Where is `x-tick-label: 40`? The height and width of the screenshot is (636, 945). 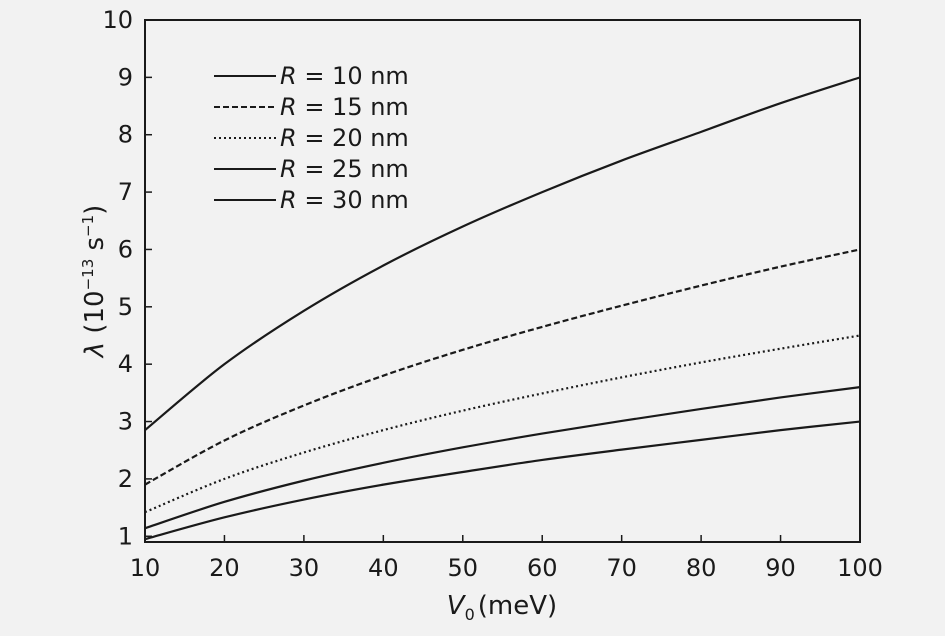 x-tick-label: 40 is located at coordinates (383, 568).